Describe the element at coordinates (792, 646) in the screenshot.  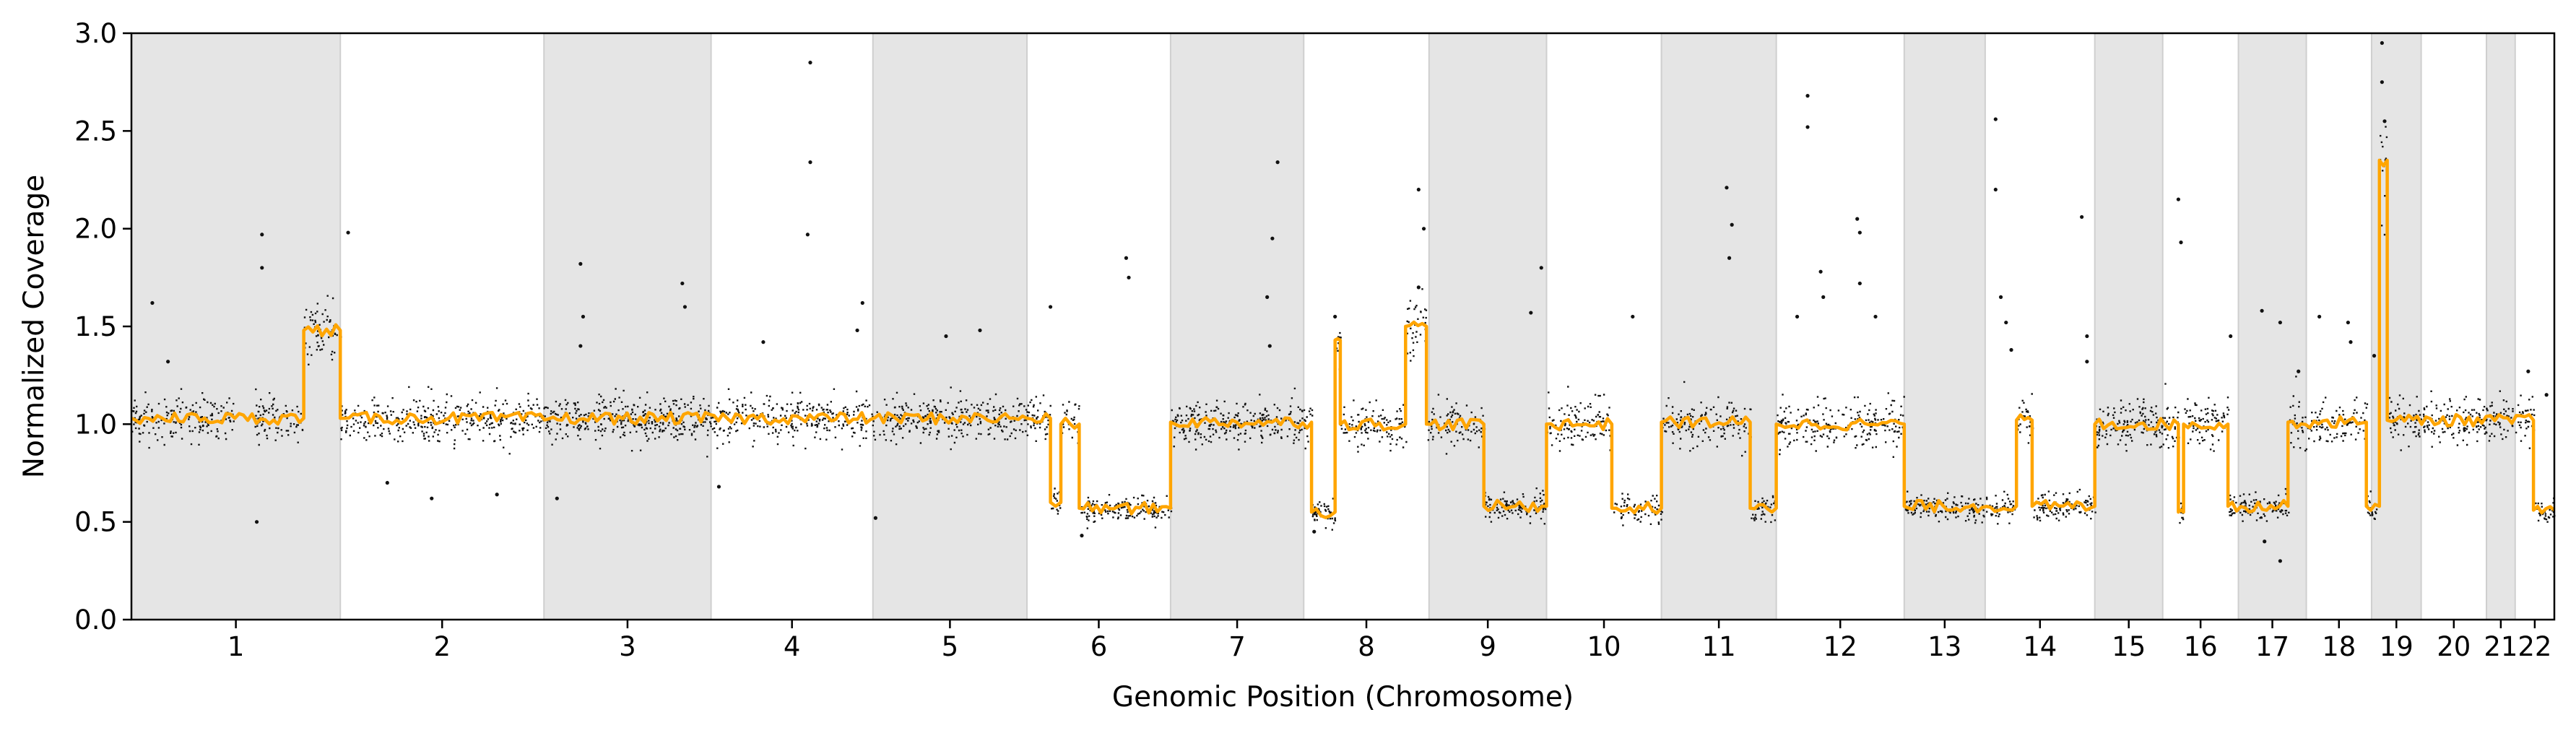
I see `x-tick-label: 4` at that location.